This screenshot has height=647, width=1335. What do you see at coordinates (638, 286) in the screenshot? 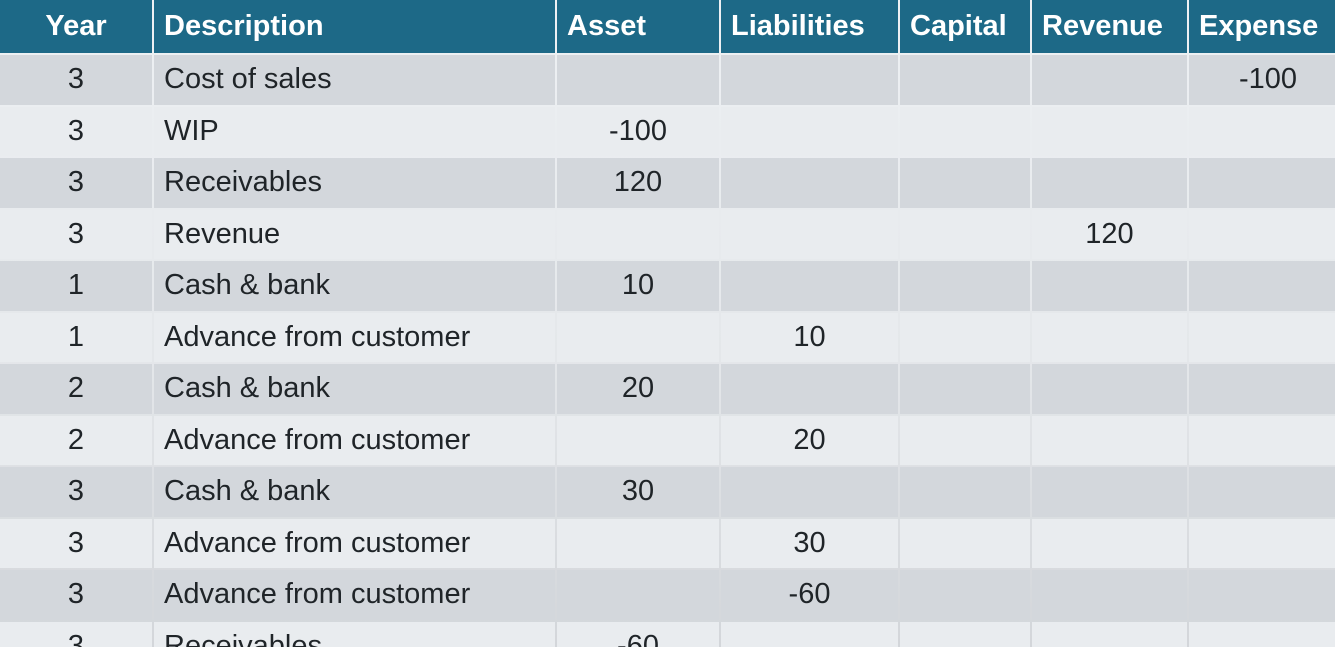
I see `cell-asset: 10` at bounding box center [638, 286].